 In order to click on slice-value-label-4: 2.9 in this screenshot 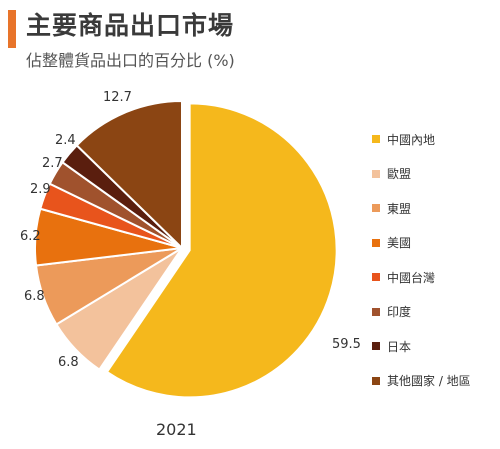, I will do `click(40, 189)`.